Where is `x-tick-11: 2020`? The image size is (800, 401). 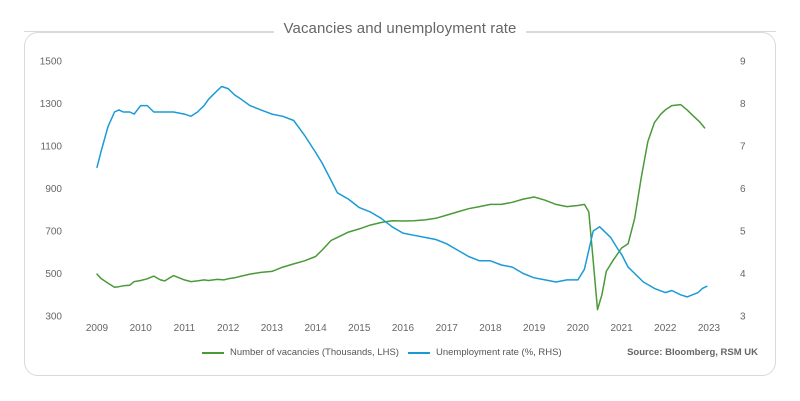
x-tick-11: 2020 is located at coordinates (578, 328).